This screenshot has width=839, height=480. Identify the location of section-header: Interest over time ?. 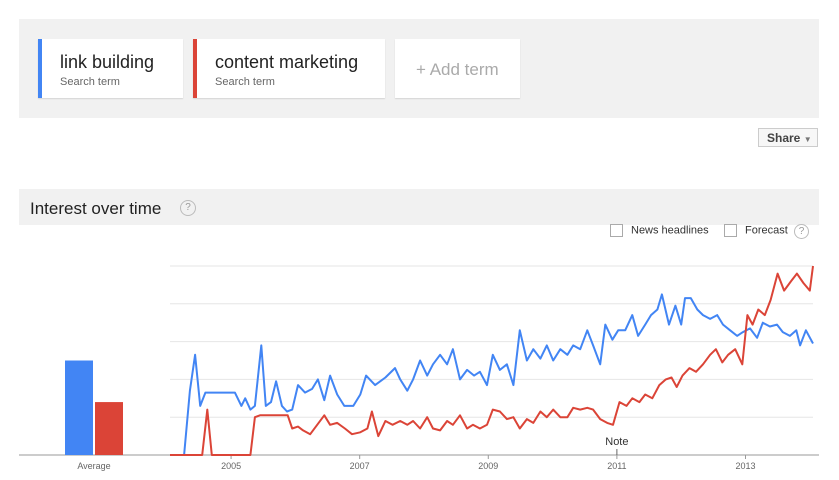
(419, 207).